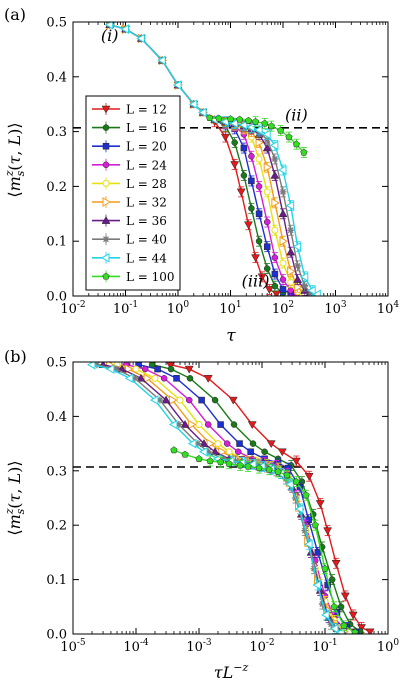 This screenshot has width=409, height=688. Describe the element at coordinates (146, 184) in the screenshot. I see `legend-label: L = 28` at that location.